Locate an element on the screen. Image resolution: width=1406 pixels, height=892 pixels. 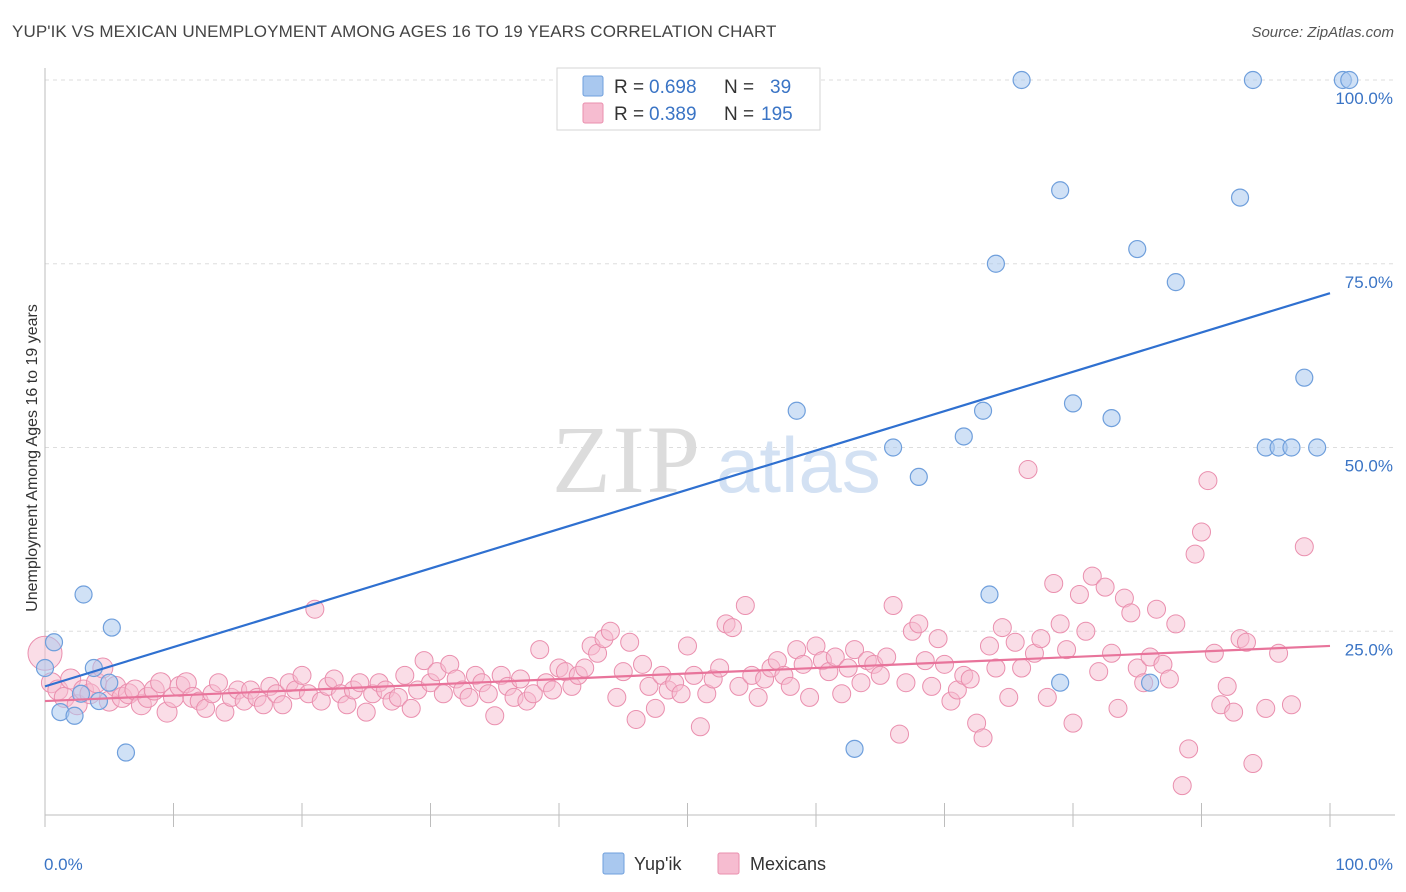
legend-swatch-yupik is located at coordinates (593, 86).